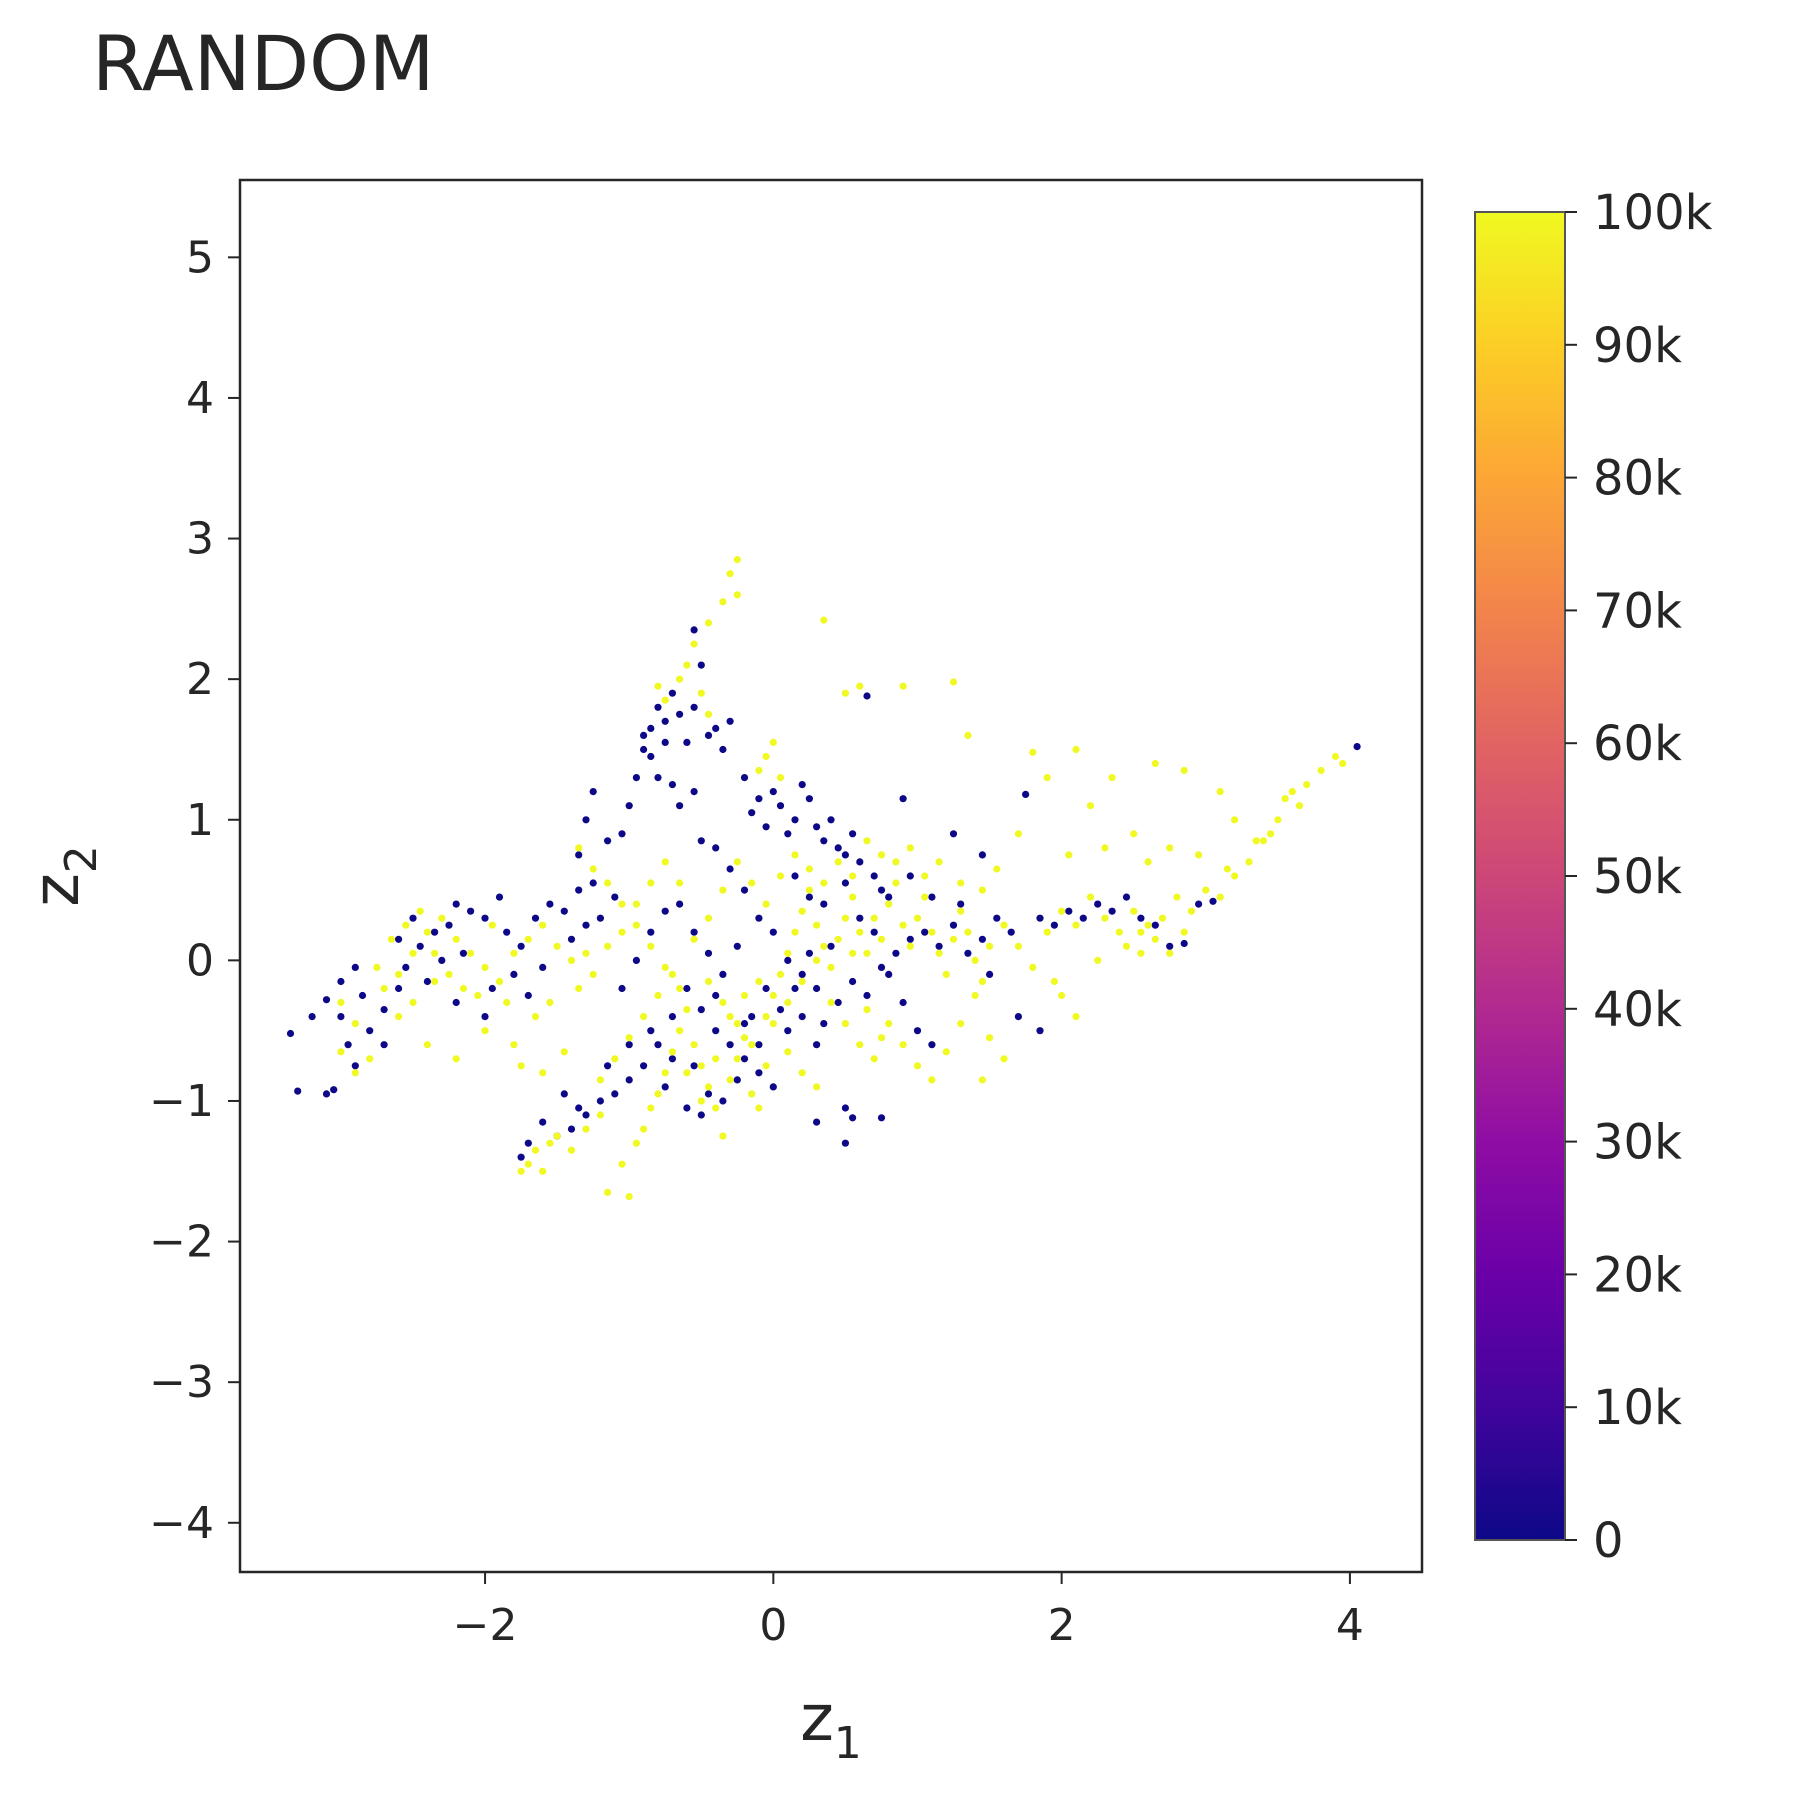 The width and height of the screenshot is (1800, 1800). What do you see at coordinates (1520, 876) in the screenshot?
I see `colorbar` at bounding box center [1520, 876].